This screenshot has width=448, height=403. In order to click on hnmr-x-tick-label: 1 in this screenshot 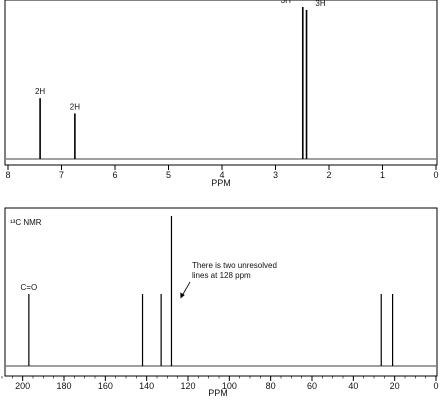, I will do `click(382, 175)`.